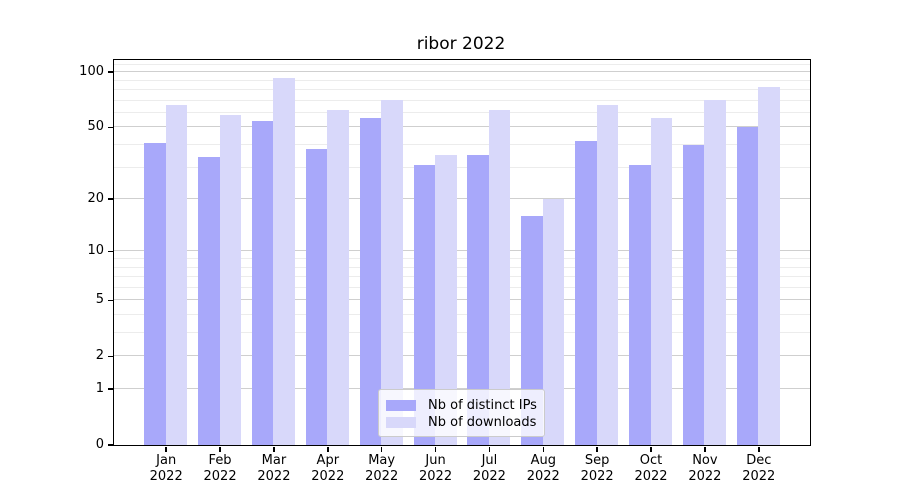  What do you see at coordinates (705, 468) in the screenshot?
I see `x-tick-label: Nov 2022` at bounding box center [705, 468].